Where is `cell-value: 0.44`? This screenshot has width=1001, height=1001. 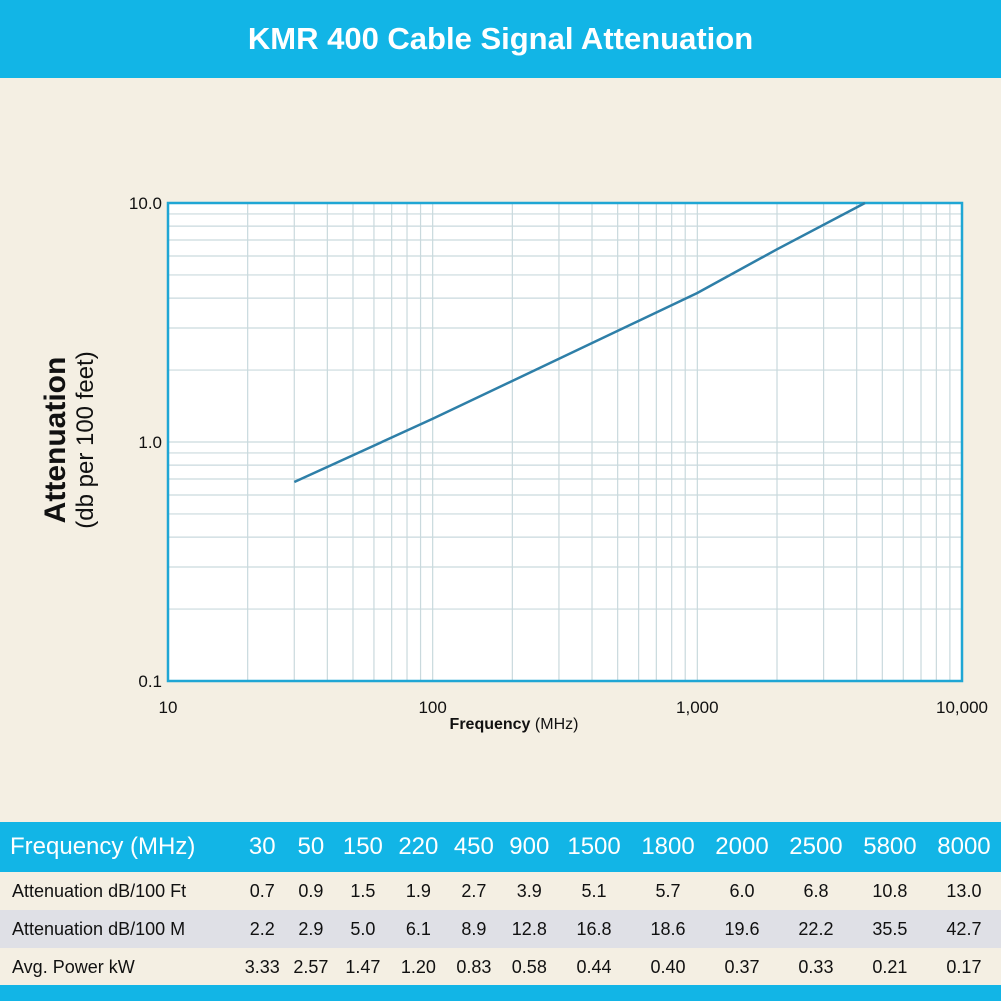
cell-value: 0.44 is located at coordinates (594, 966).